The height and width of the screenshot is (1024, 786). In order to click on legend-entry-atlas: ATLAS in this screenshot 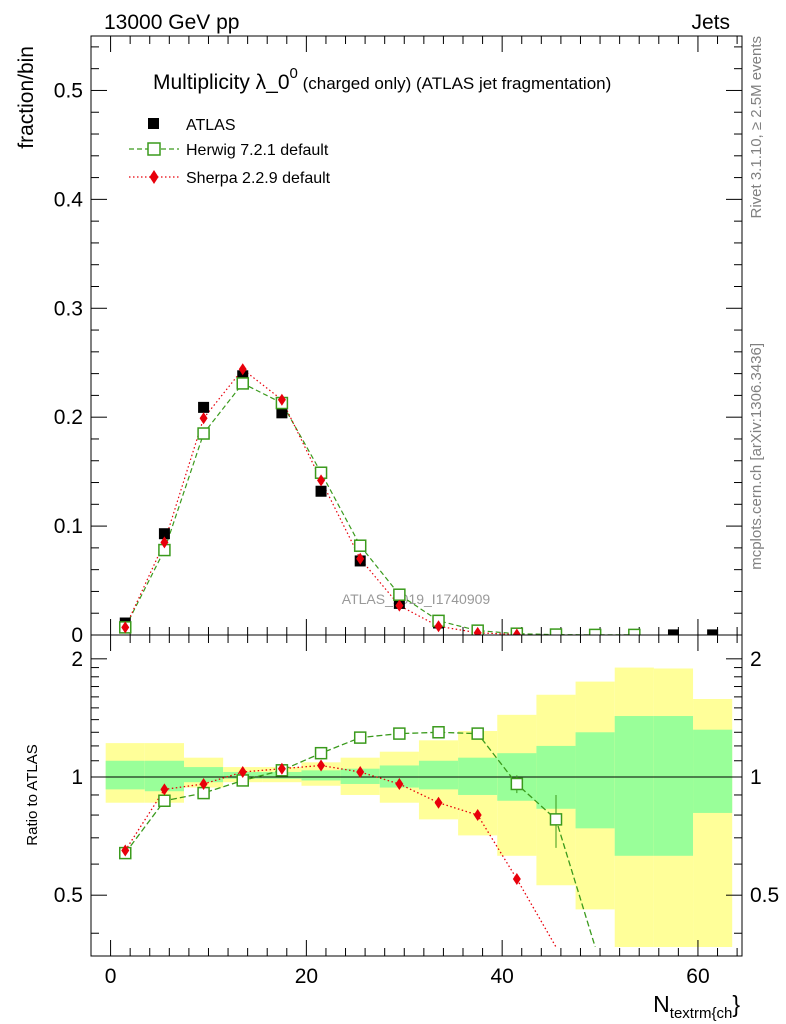, I will do `click(192, 125)`.